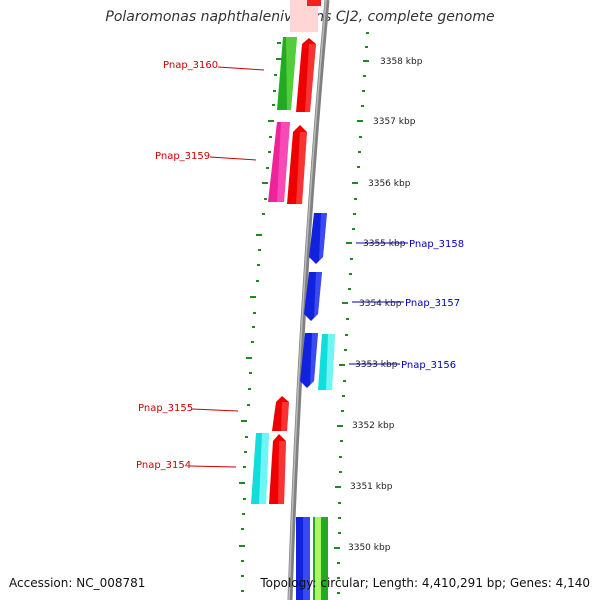 Image resolution: width=600 pixels, height=600 pixels. Describe the element at coordinates (380, 304) in the screenshot. I see `kbp-label: 3354 kbp` at that location.